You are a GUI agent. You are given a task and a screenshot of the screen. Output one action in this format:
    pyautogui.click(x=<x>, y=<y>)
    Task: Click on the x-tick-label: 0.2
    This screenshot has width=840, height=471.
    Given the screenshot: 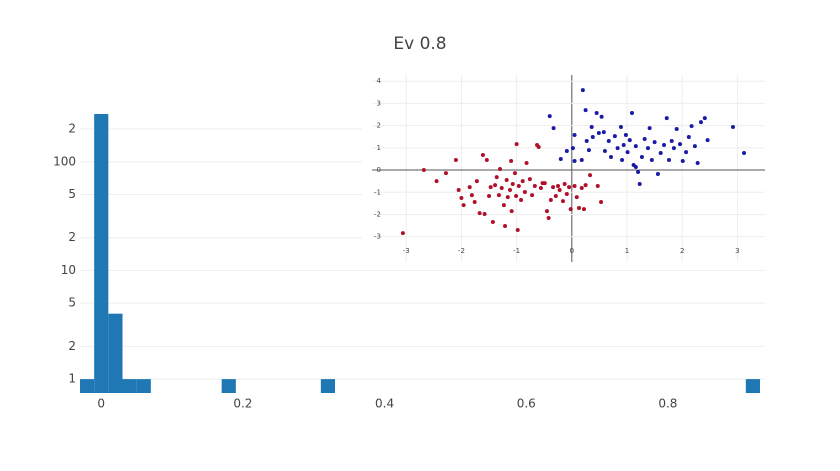 What is the action you would take?
    pyautogui.click(x=242, y=404)
    